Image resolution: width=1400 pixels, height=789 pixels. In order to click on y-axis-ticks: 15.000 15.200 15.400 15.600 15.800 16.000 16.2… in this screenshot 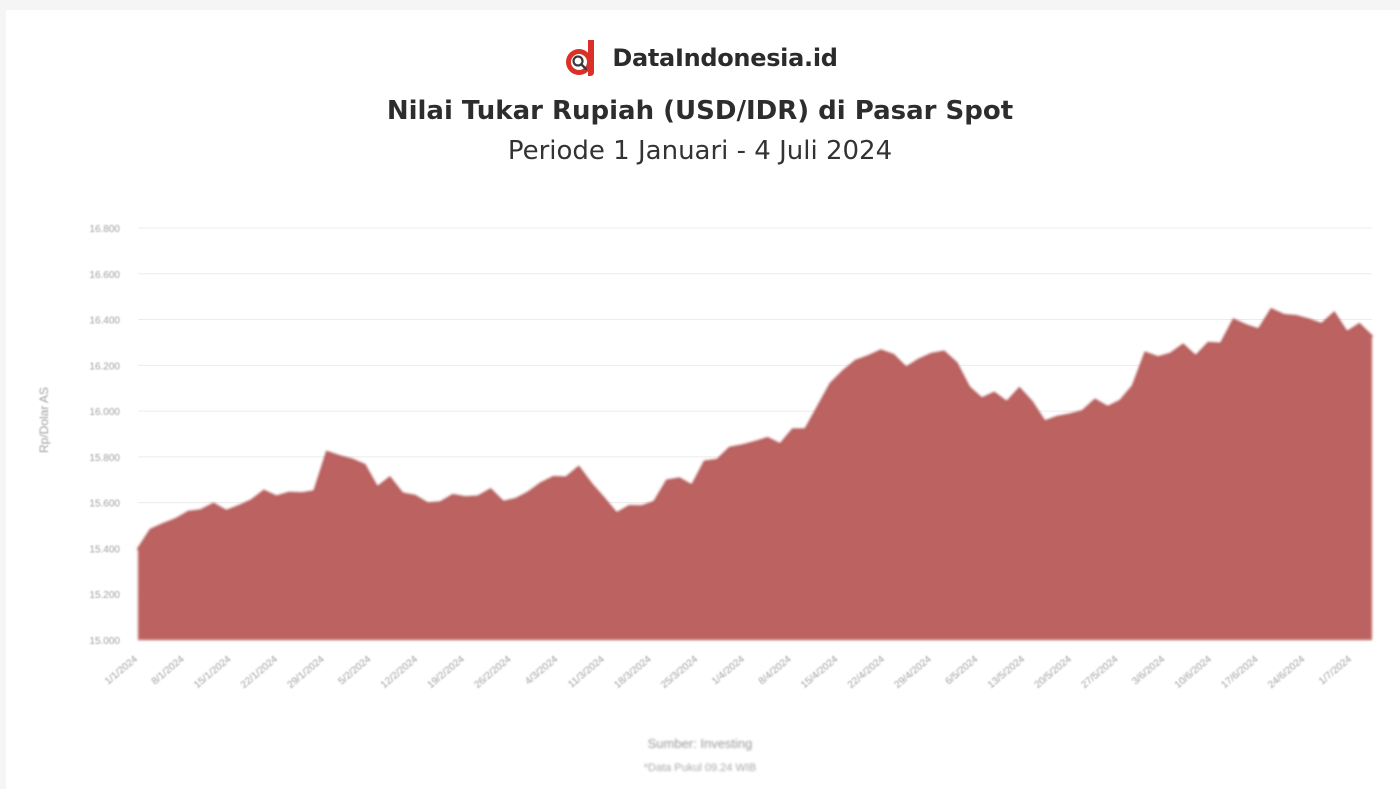, I will do `click(104, 435)`.